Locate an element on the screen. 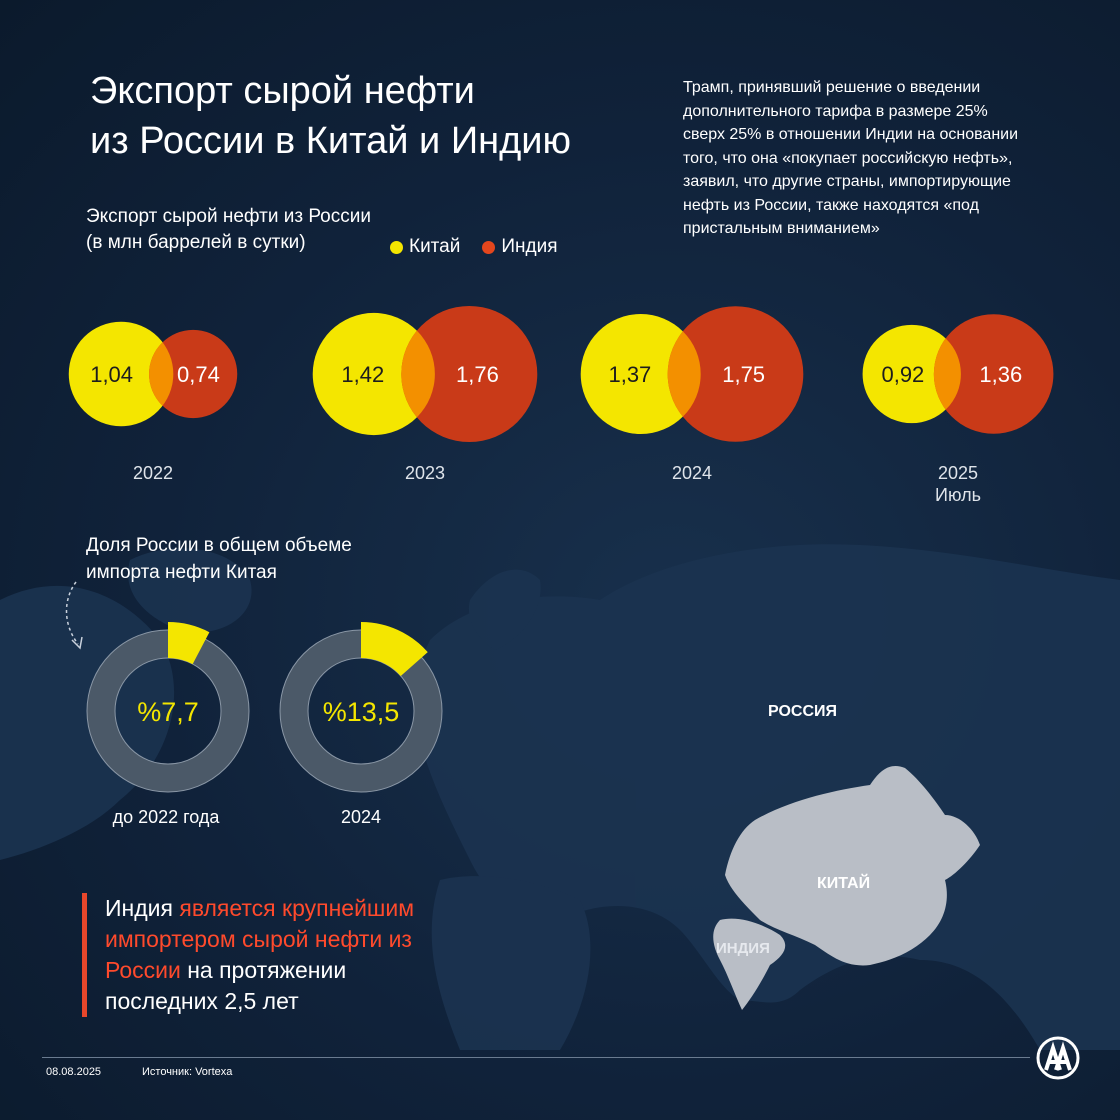 The image size is (1120, 1120). china-shape is located at coordinates (852, 865).